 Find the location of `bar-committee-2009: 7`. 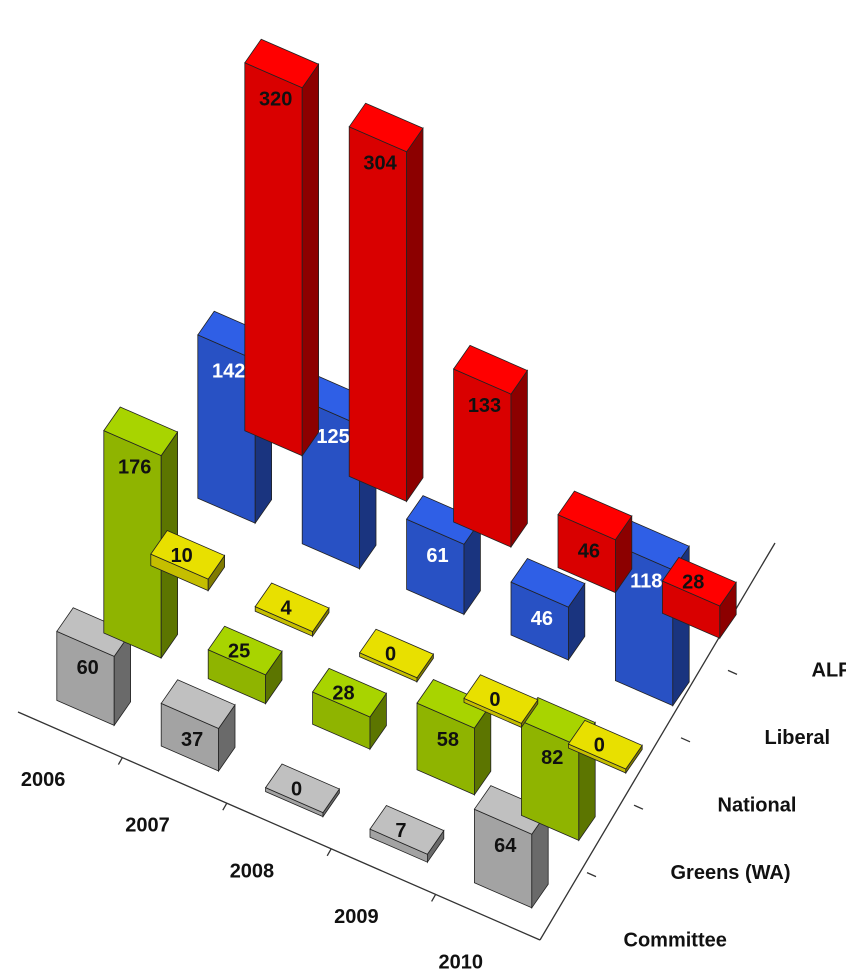

bar-committee-2009: 7 is located at coordinates (407, 834).